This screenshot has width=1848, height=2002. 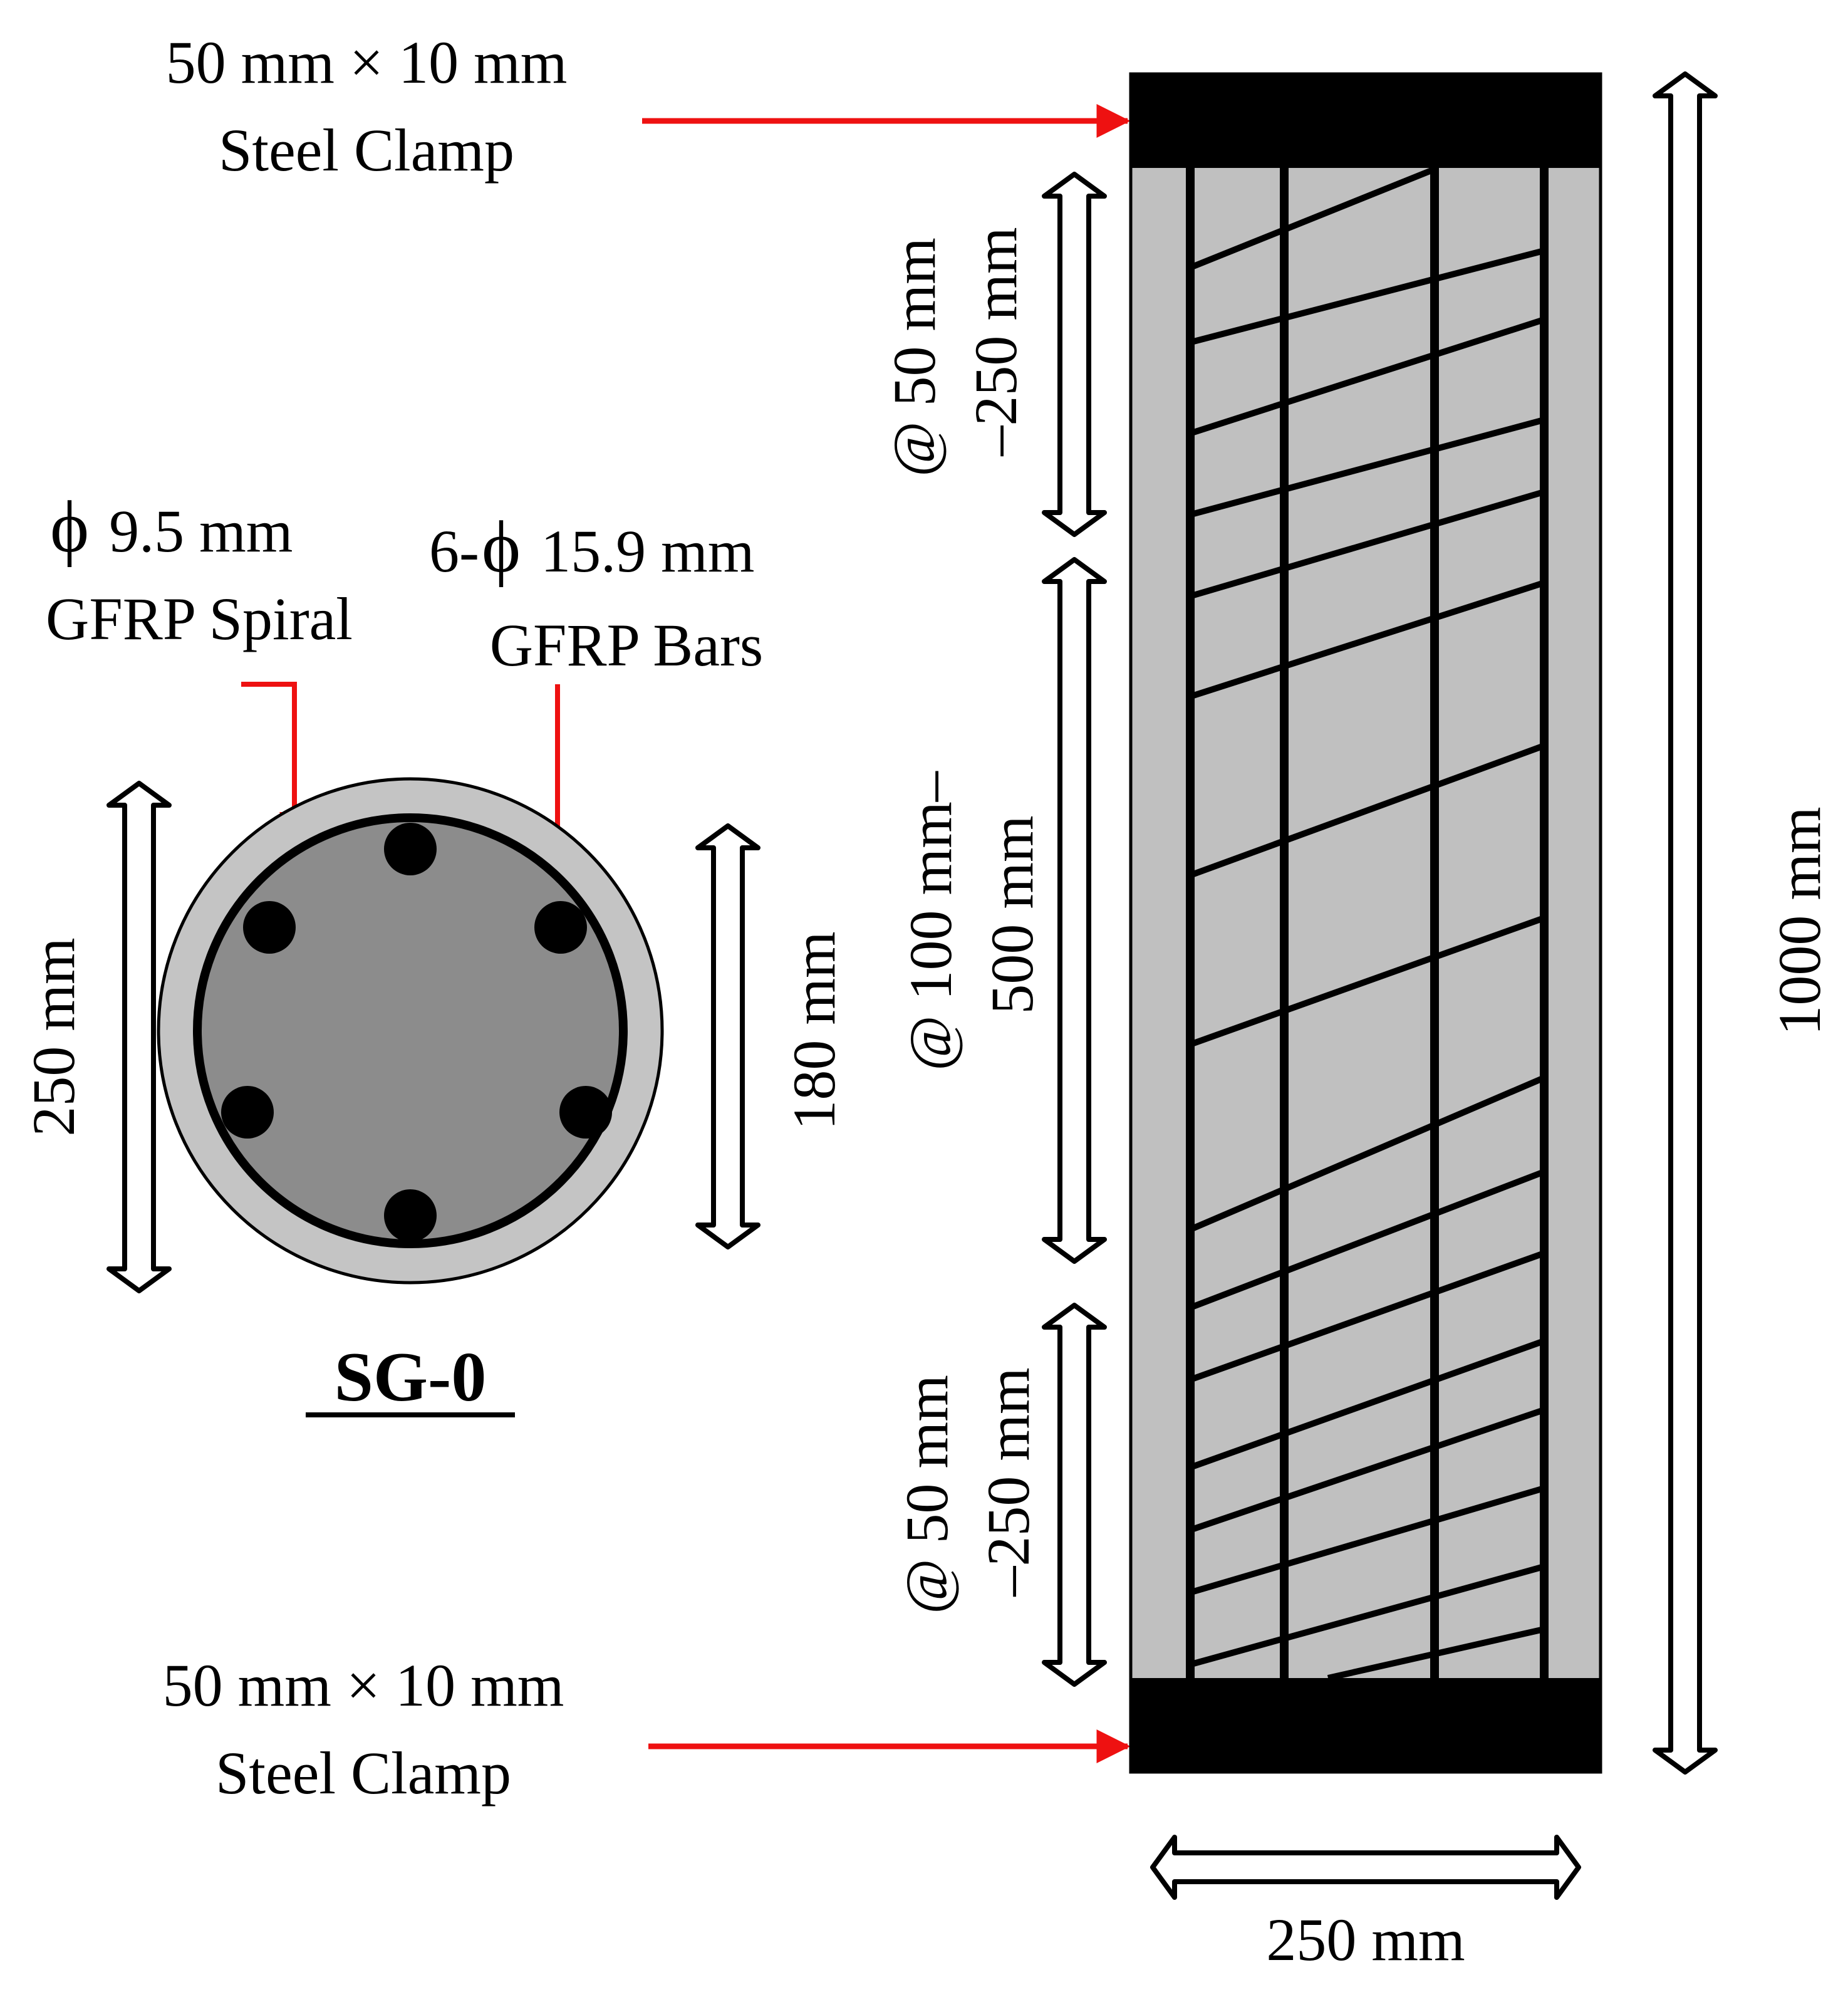 I want to click on middle-zone-dimension-arrow, so click(x=1074, y=911).